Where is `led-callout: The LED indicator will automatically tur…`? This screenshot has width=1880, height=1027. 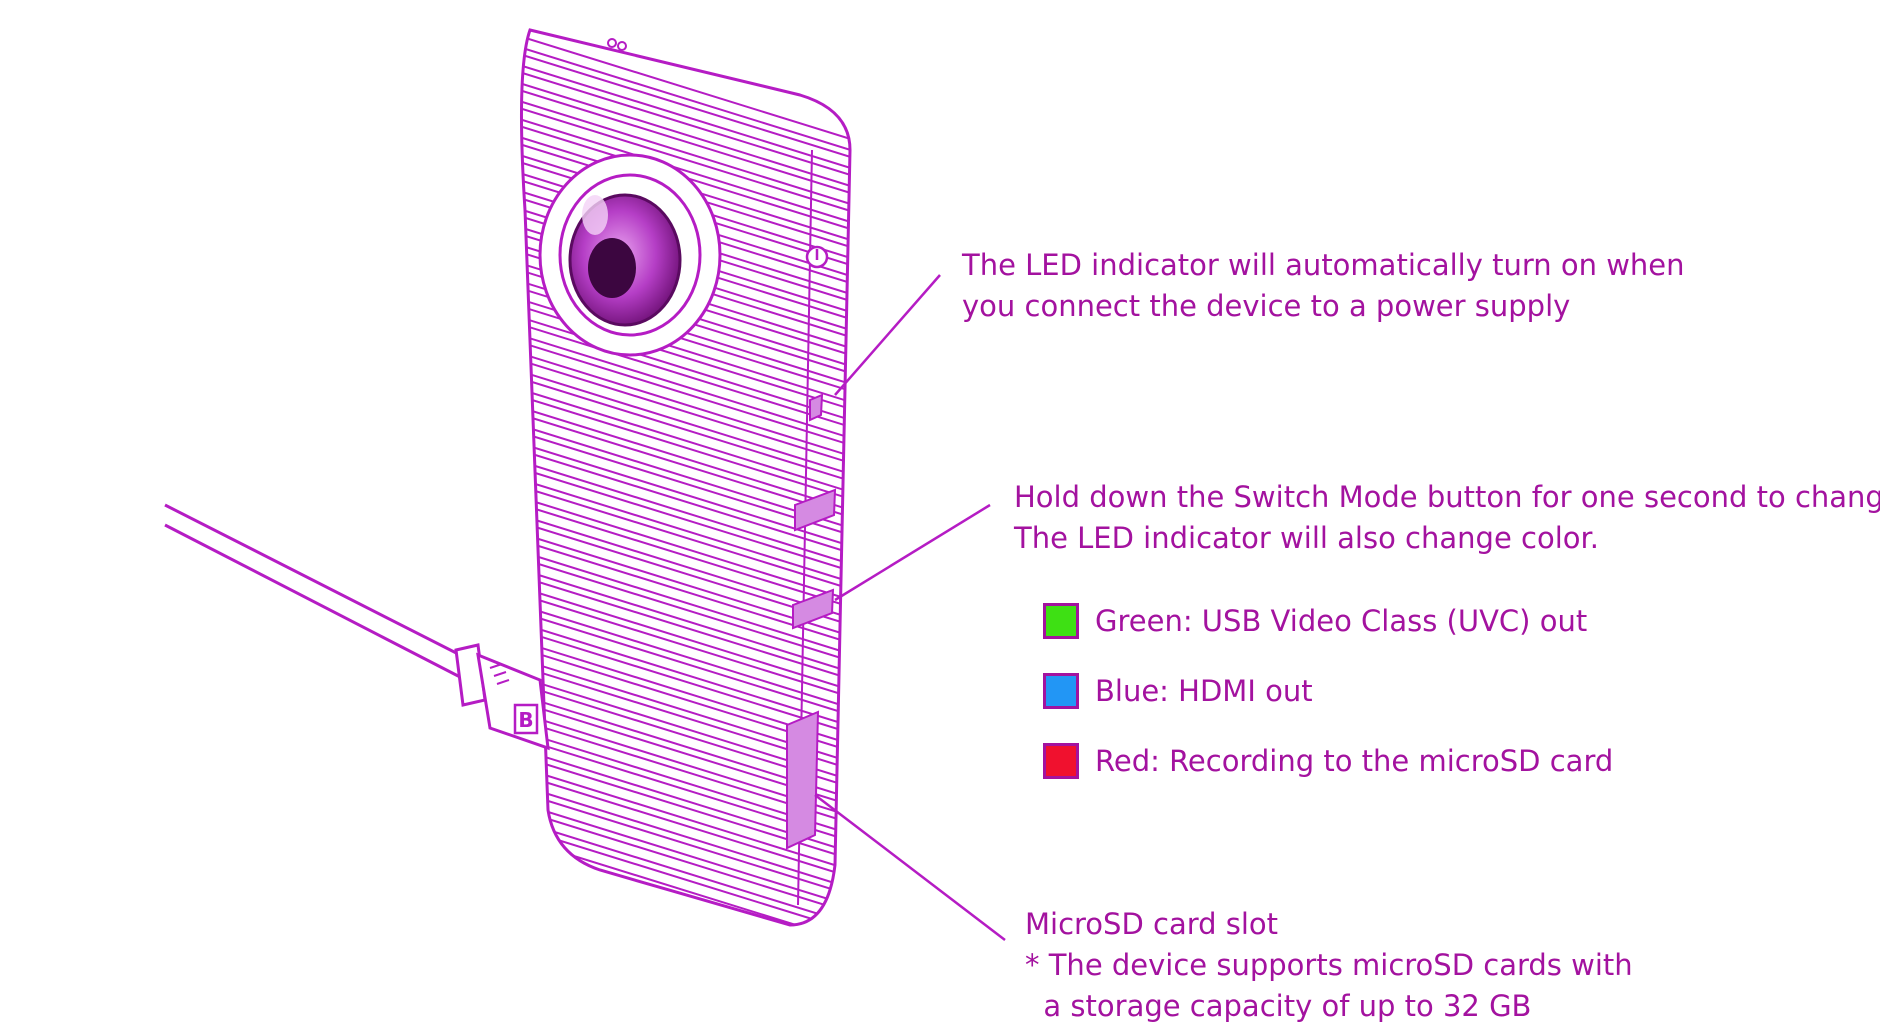 led-callout: The LED indicator will automatically tur… is located at coordinates (1323, 286).